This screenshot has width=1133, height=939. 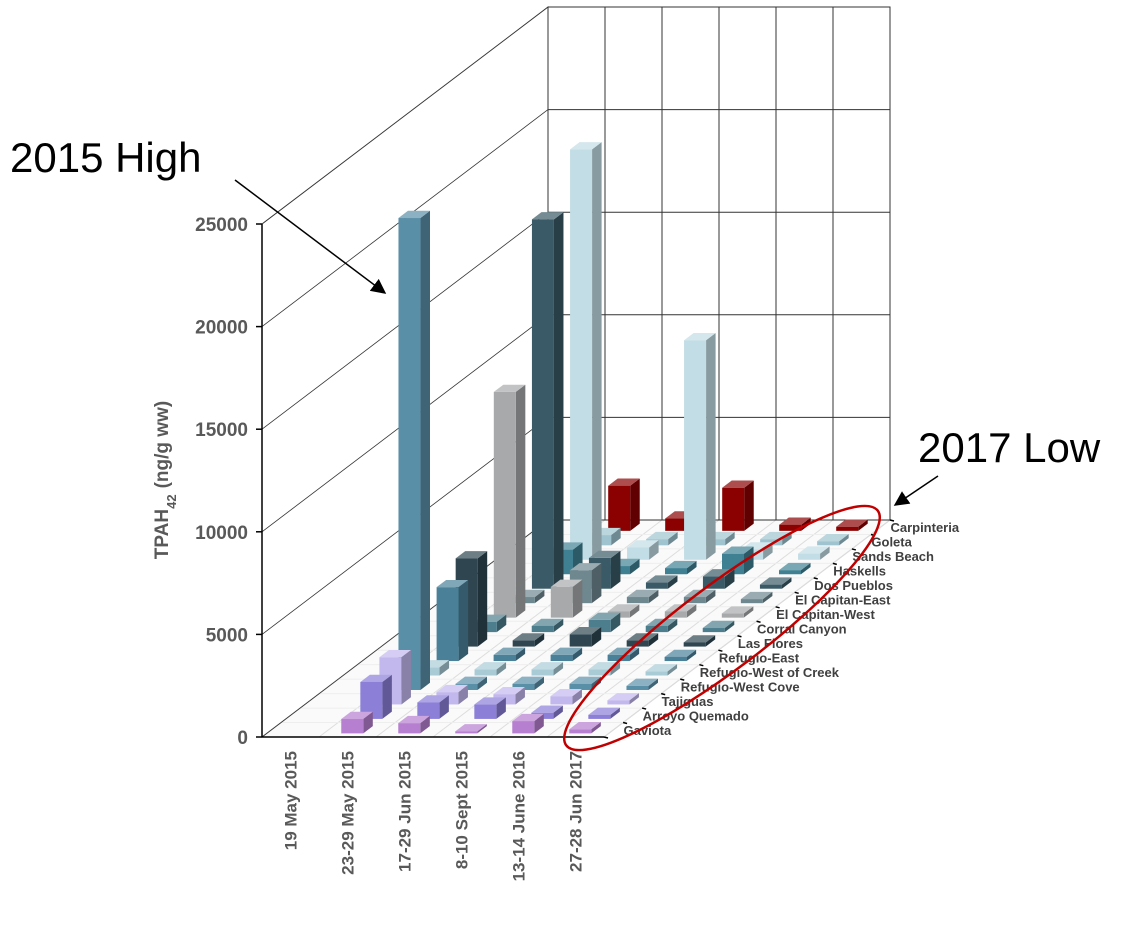 What do you see at coordinates (759, 657) in the screenshot?
I see `series-label: Refugio-East` at bounding box center [759, 657].